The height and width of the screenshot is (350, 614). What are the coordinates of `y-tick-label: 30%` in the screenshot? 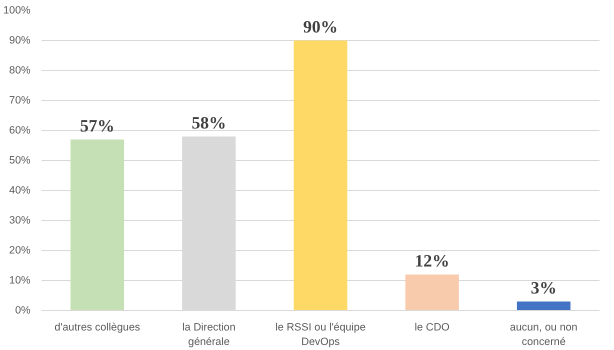 It's located at (20, 220).